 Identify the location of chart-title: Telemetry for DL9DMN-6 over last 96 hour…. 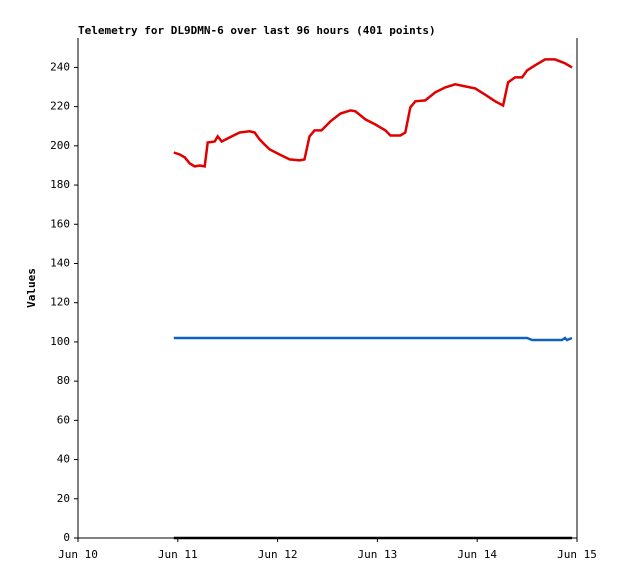
(257, 30).